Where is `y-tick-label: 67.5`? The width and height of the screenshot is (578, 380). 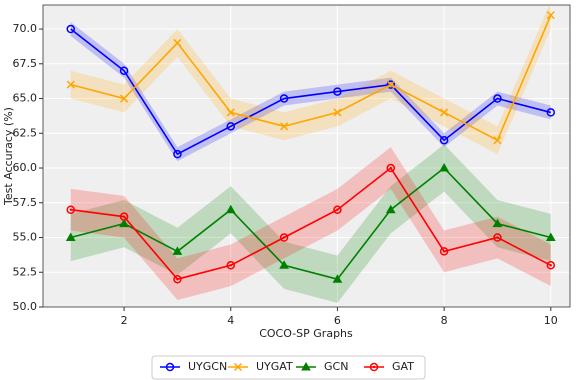
y-tick-label: 67.5 is located at coordinates (25, 63).